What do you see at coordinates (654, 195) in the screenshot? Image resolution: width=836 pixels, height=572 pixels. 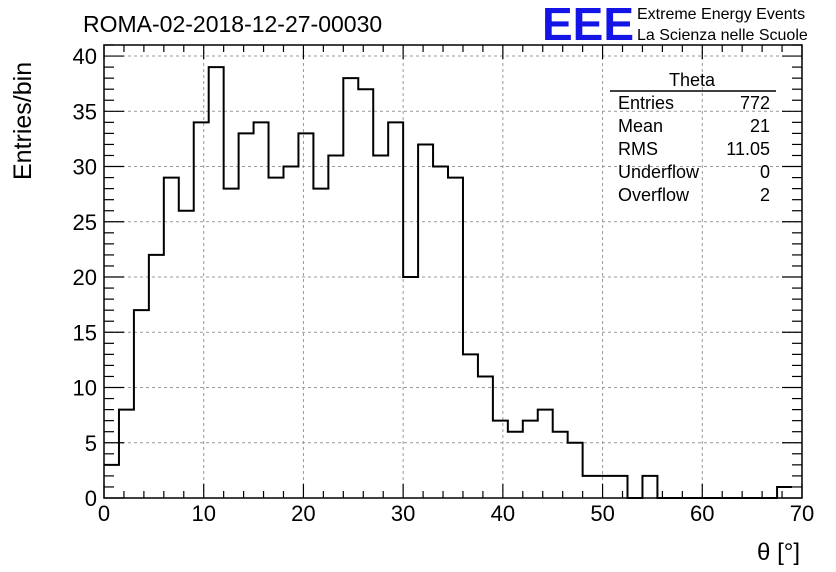 I see `stats-label: Overflow` at bounding box center [654, 195].